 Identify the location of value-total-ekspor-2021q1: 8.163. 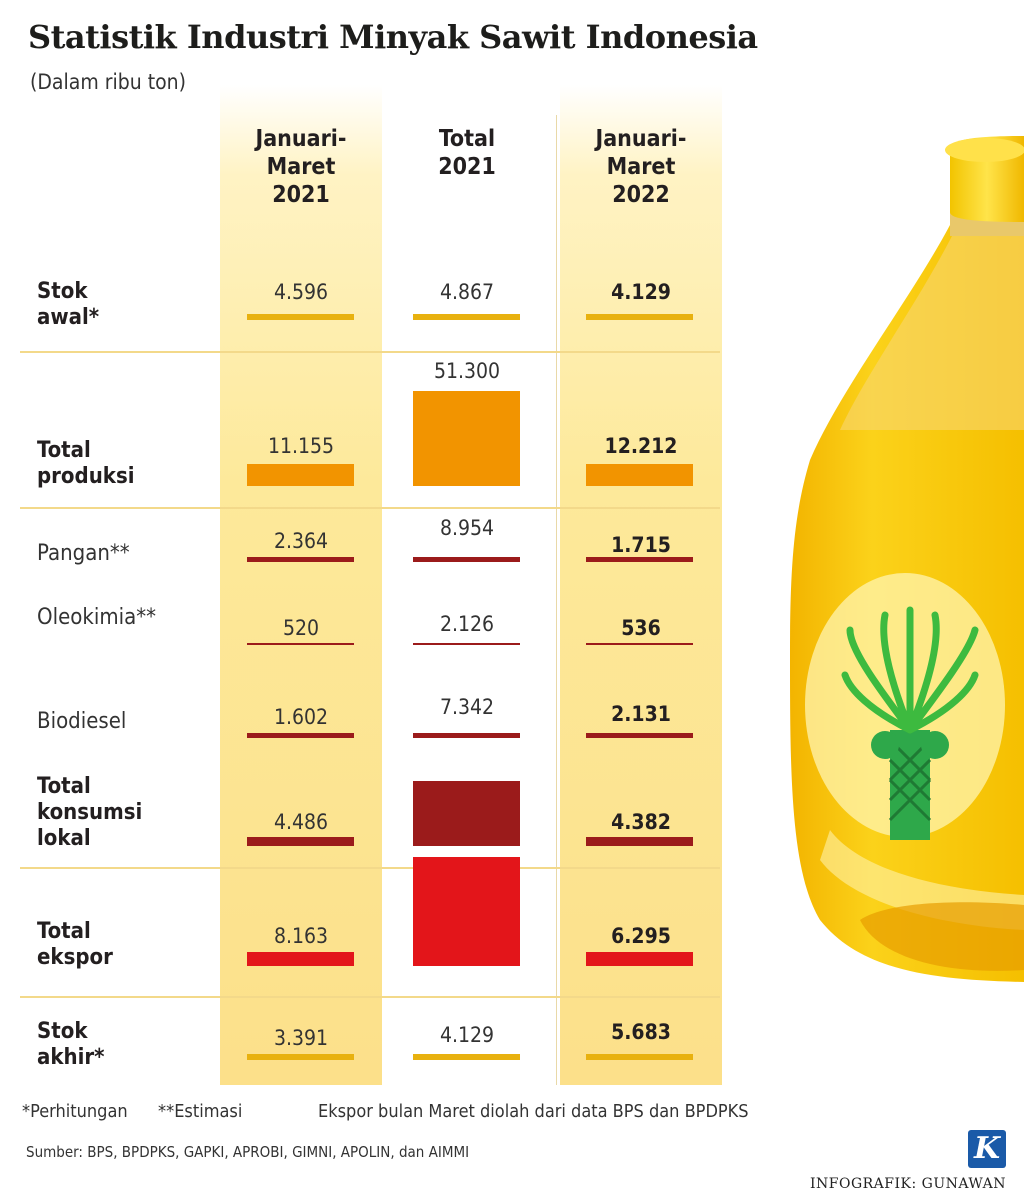
(301, 936).